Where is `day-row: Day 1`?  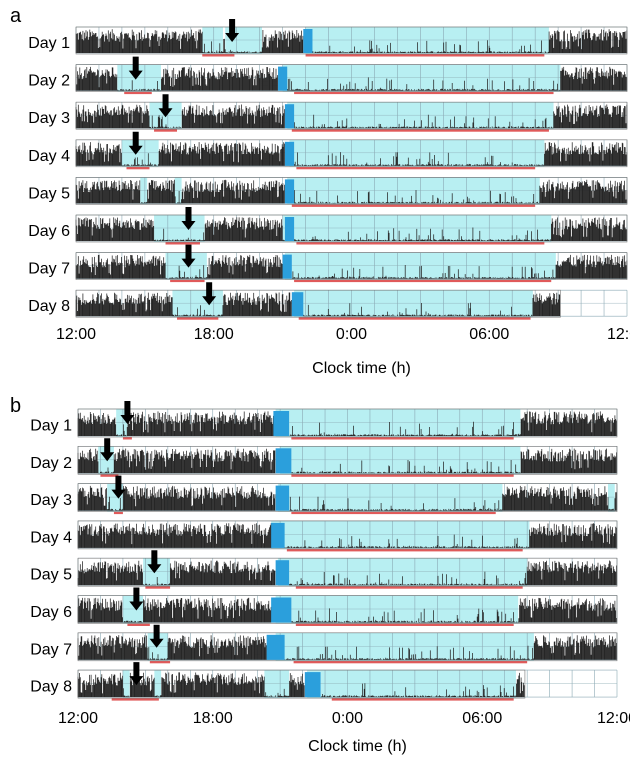 day-row: Day 1 is located at coordinates (324, 420).